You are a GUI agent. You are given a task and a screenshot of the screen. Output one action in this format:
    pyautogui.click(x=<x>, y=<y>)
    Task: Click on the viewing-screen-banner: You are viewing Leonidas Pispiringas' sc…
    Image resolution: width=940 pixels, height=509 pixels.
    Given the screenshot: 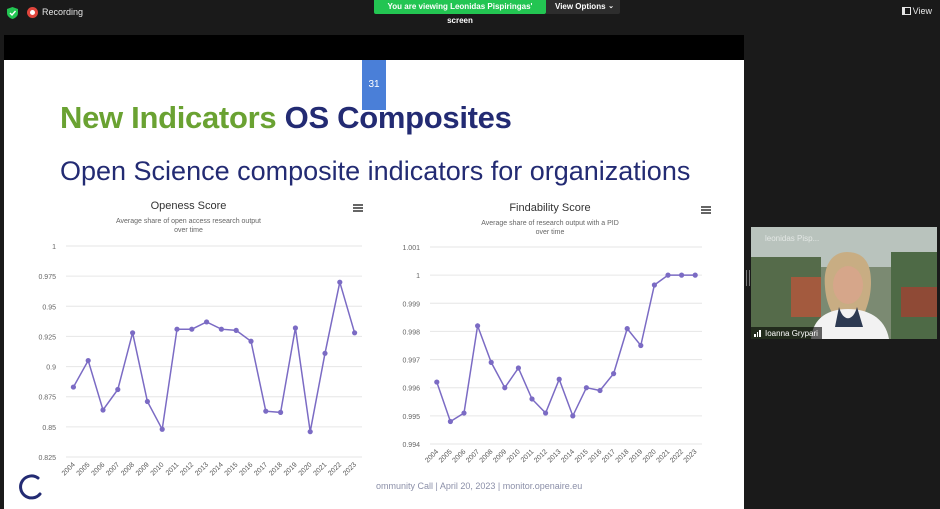 What is the action you would take?
    pyautogui.click(x=460, y=12)
    